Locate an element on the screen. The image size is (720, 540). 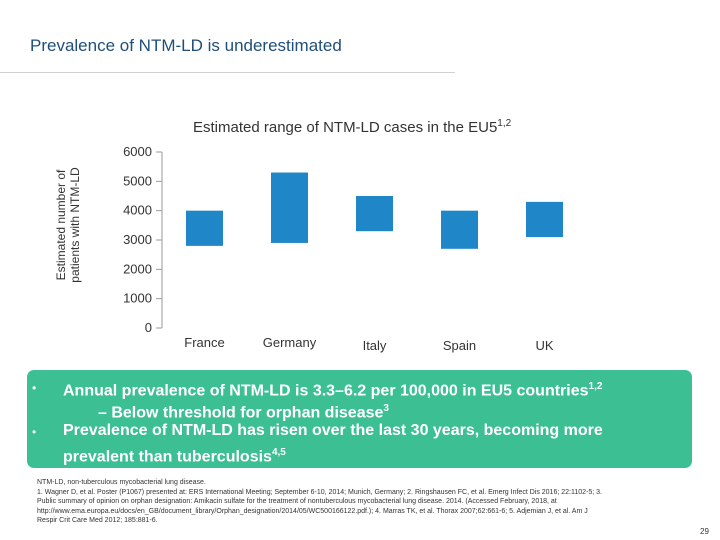
summary-bullet-2-line2: prevalent than tuberculosis4,5 is located at coordinates (174, 455).